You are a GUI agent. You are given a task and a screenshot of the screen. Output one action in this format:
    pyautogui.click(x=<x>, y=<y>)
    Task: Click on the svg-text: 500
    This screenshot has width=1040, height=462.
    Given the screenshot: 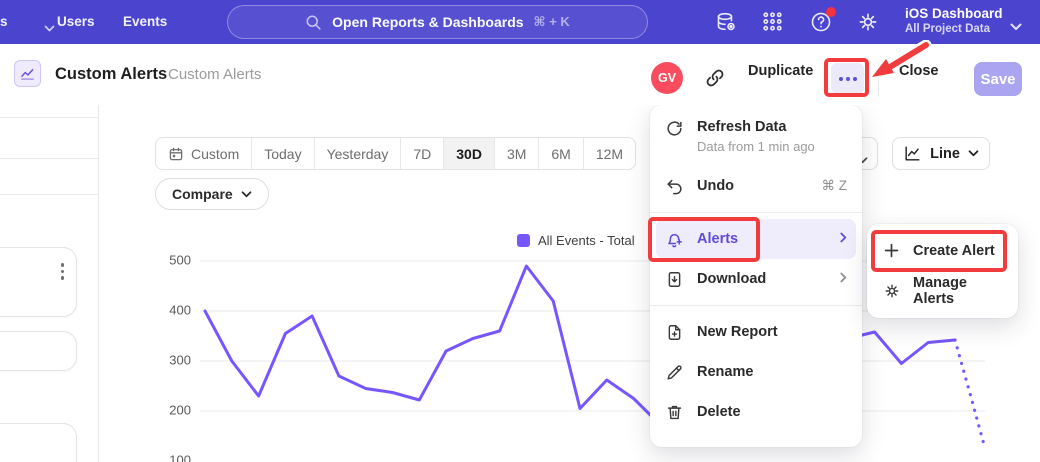 What is the action you would take?
    pyautogui.click(x=180, y=259)
    